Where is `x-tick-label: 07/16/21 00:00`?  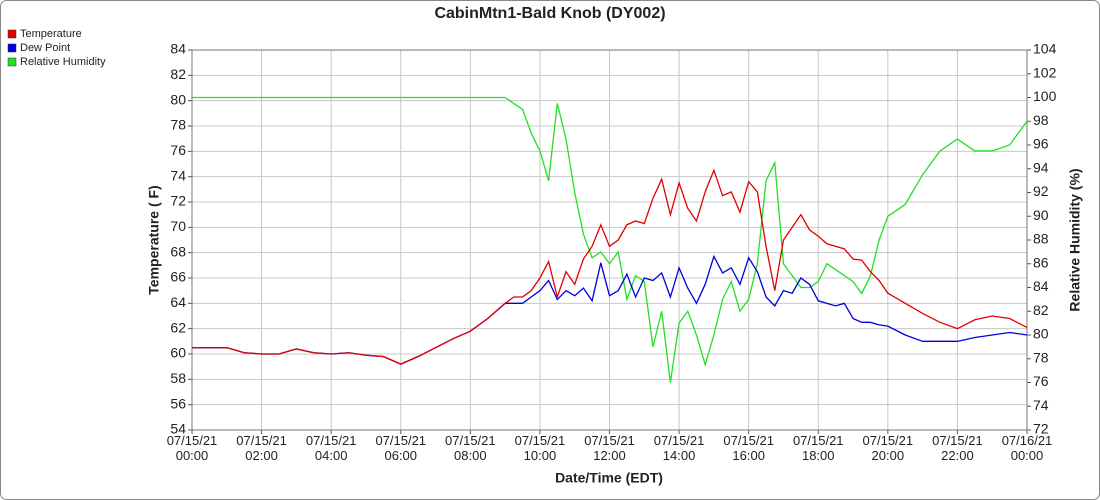 x-tick-label: 07/16/21 00:00 is located at coordinates (1027, 448).